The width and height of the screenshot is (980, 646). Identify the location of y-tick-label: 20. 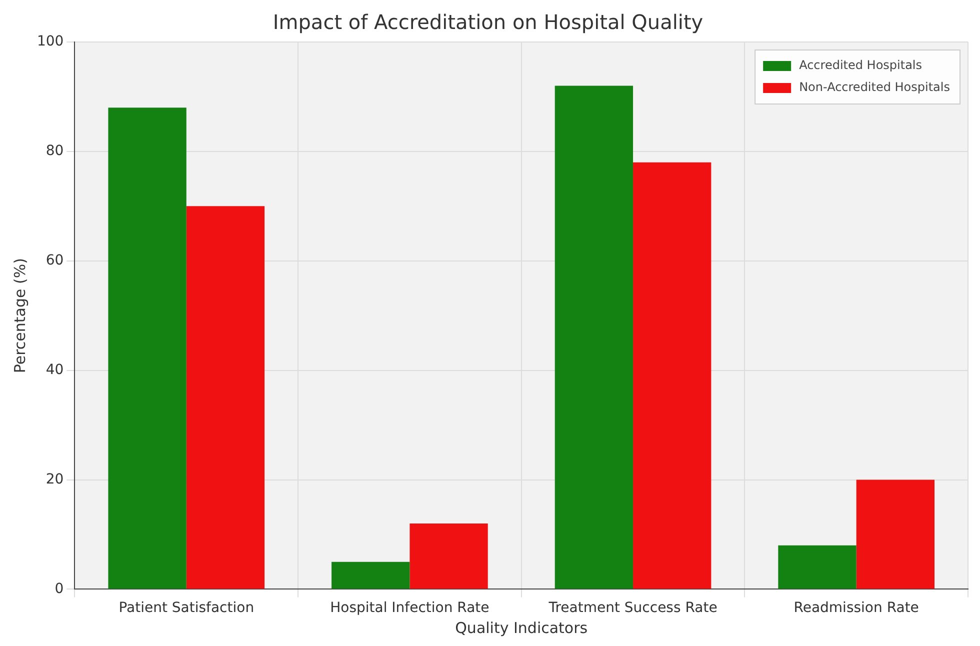
(55, 479).